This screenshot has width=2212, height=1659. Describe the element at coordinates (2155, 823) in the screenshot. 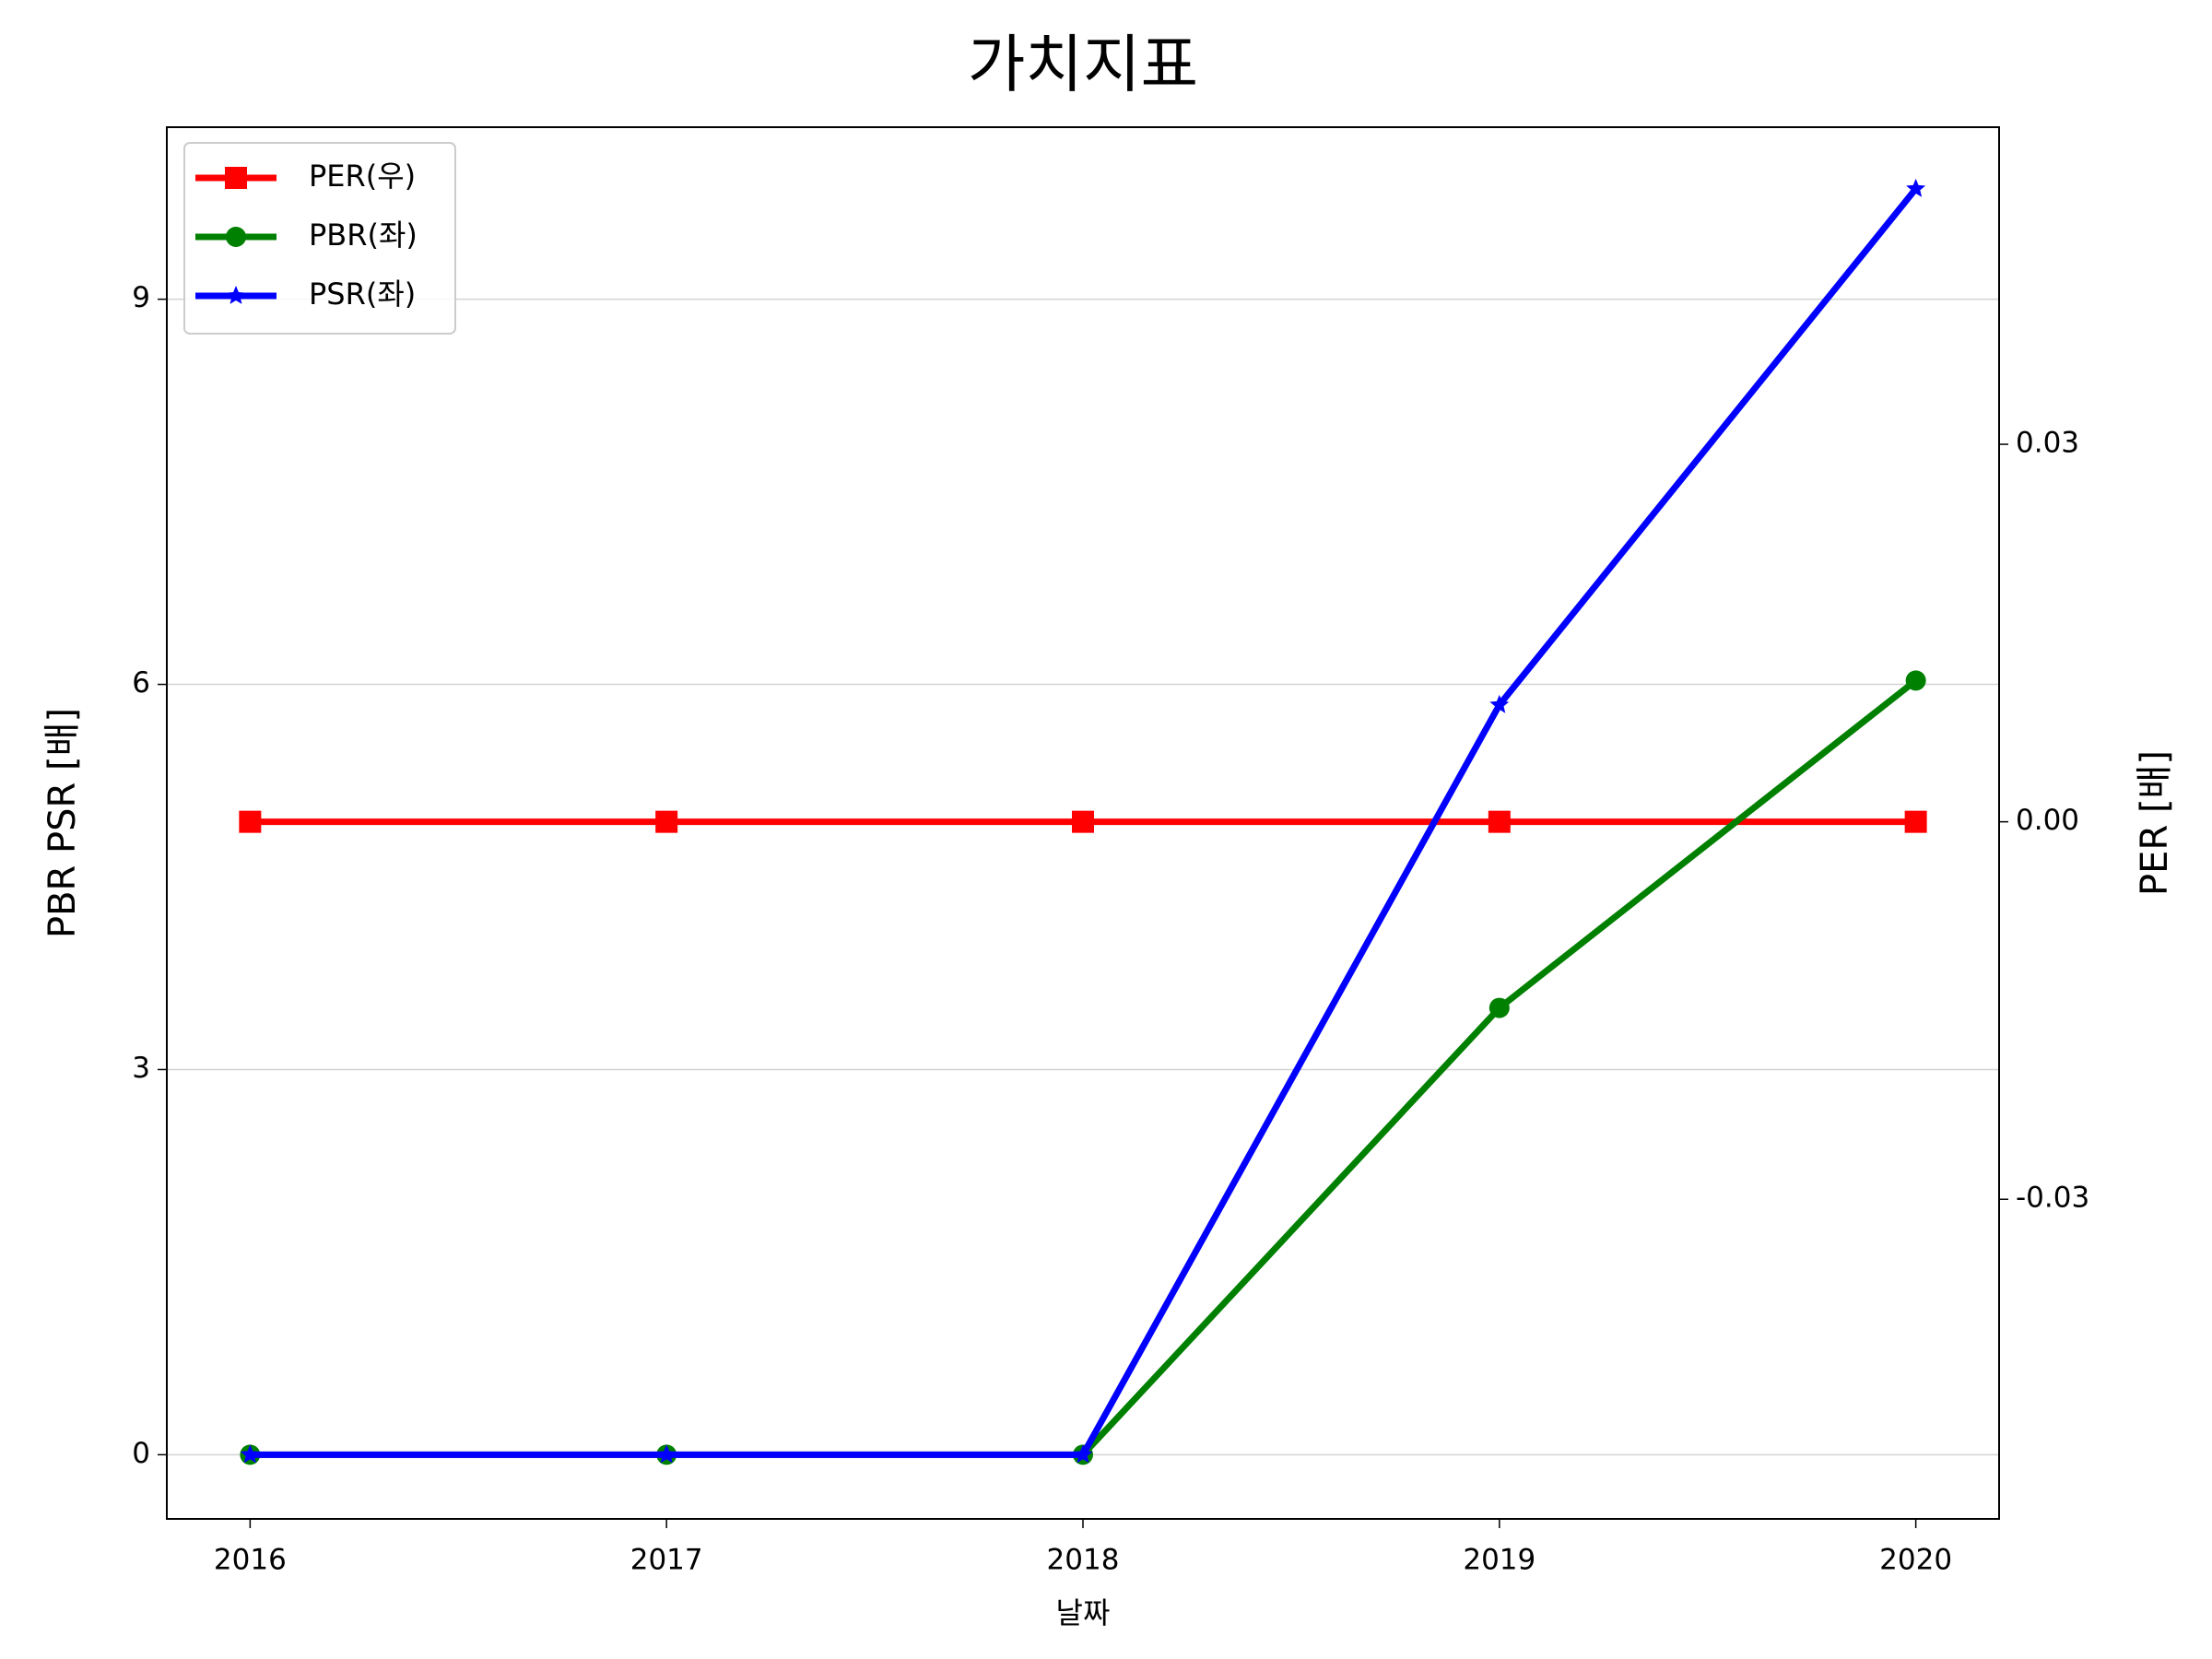

I see `y2-axis-label: PER [배]` at that location.